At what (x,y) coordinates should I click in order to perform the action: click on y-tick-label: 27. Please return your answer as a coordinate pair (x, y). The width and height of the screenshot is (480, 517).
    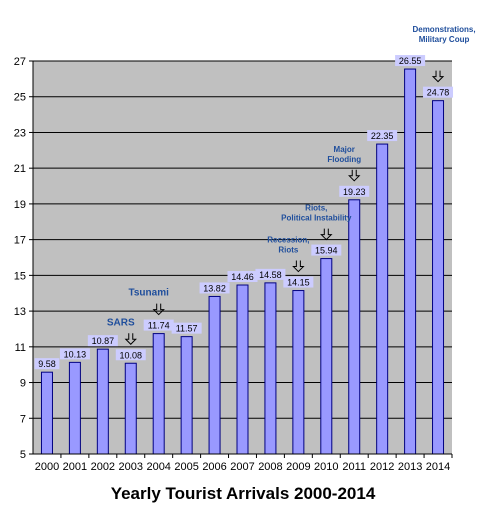
    Looking at the image, I should click on (20, 62).